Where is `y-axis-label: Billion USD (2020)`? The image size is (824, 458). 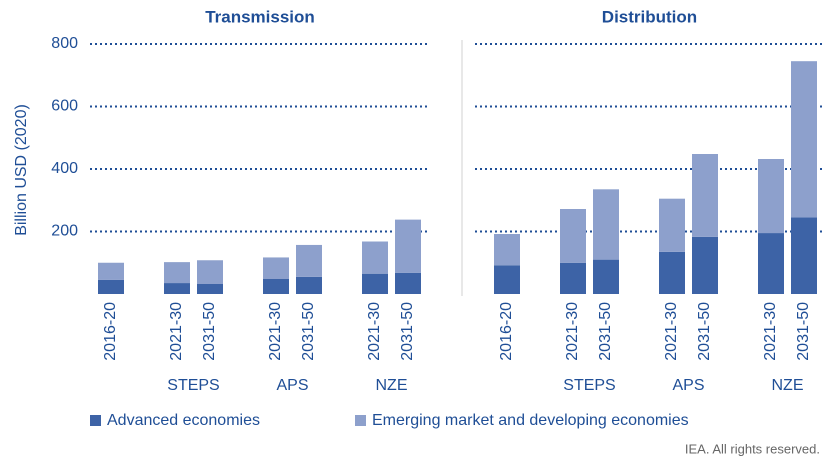 y-axis-label: Billion USD (2020) is located at coordinates (21, 170).